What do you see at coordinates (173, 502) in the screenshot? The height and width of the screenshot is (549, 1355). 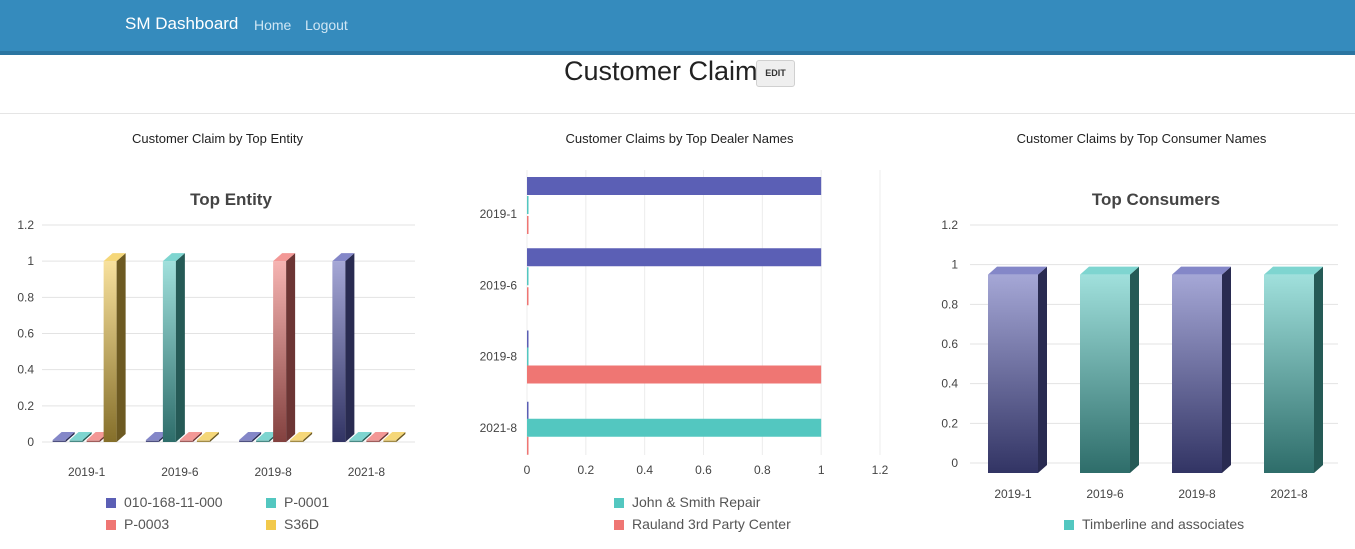 I see `legend-label: 010-168-11-000` at bounding box center [173, 502].